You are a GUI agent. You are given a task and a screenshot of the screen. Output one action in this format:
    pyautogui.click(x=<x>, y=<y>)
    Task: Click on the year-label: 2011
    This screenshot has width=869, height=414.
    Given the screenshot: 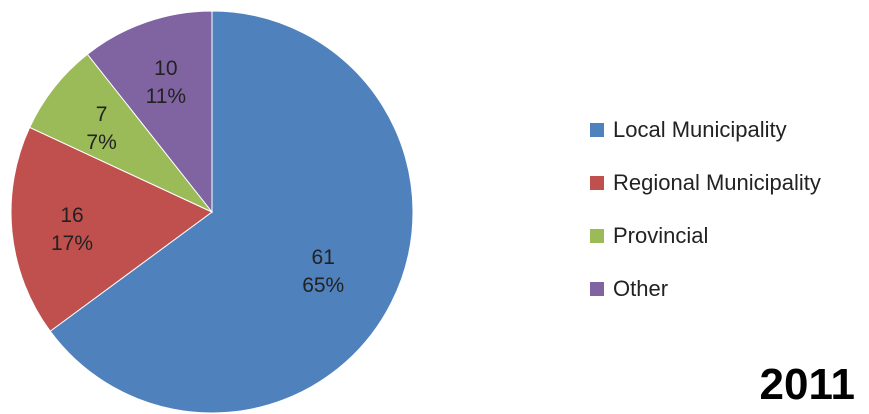 What is the action you would take?
    pyautogui.click(x=807, y=384)
    